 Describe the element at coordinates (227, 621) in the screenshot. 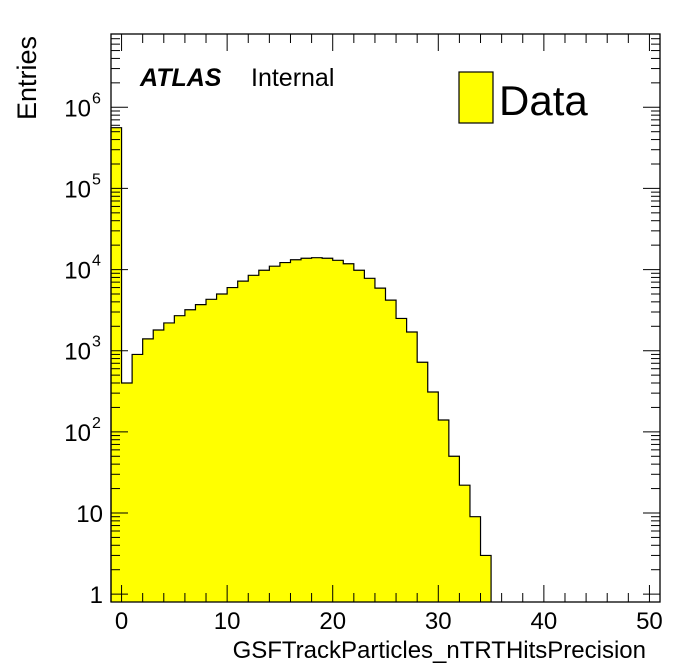

I see `x-tick-label: 10` at that location.